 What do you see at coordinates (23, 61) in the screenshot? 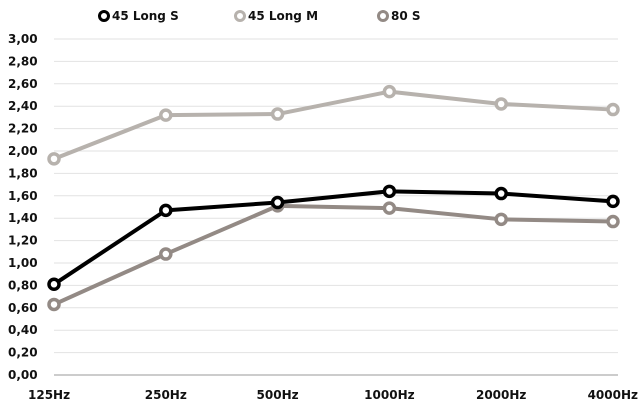
I see `y-tick-label: 2,80` at bounding box center [23, 61].